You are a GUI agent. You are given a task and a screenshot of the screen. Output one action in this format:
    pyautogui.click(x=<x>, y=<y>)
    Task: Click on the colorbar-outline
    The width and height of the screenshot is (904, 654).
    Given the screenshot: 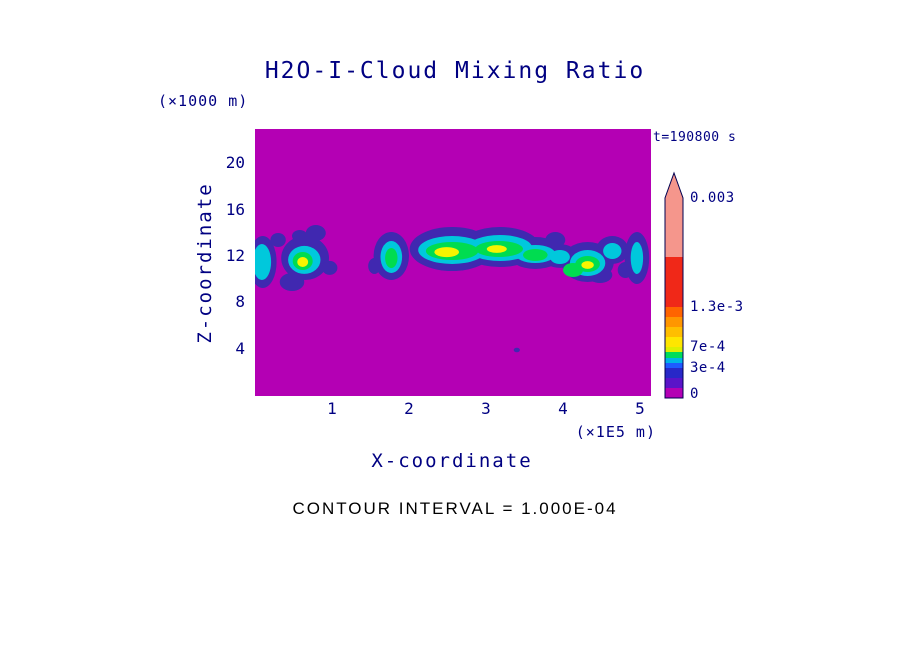 What is the action you would take?
    pyautogui.click(x=674, y=285)
    